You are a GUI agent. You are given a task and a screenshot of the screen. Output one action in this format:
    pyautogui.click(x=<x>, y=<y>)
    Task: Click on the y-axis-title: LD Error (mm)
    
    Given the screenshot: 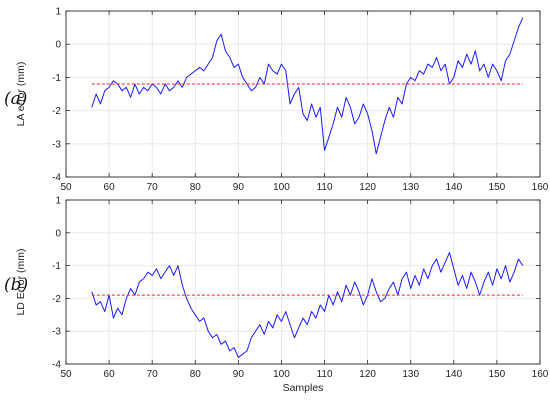 What is the action you would take?
    pyautogui.click(x=21, y=281)
    